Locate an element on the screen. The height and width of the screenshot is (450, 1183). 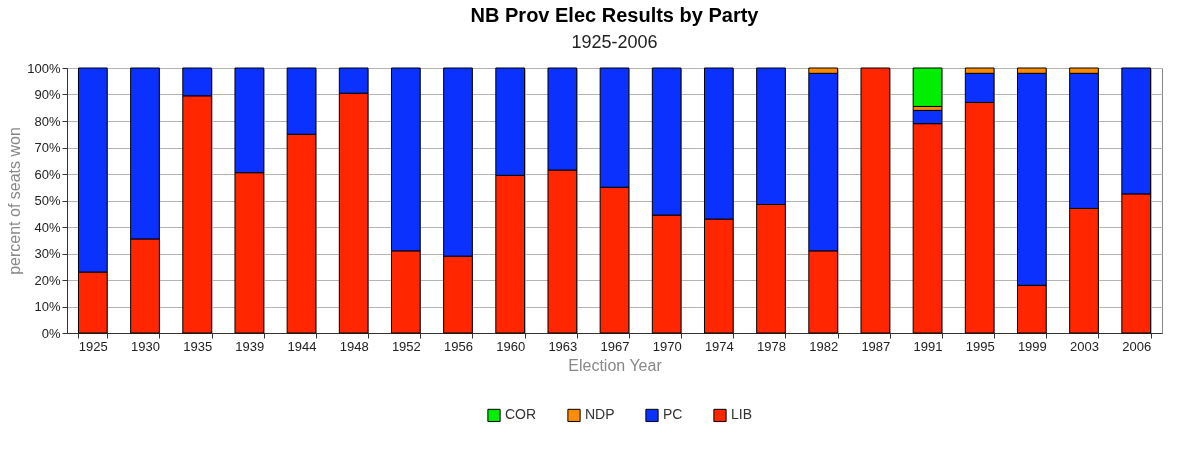
x-tick-label: 1974 is located at coordinates (719, 346).